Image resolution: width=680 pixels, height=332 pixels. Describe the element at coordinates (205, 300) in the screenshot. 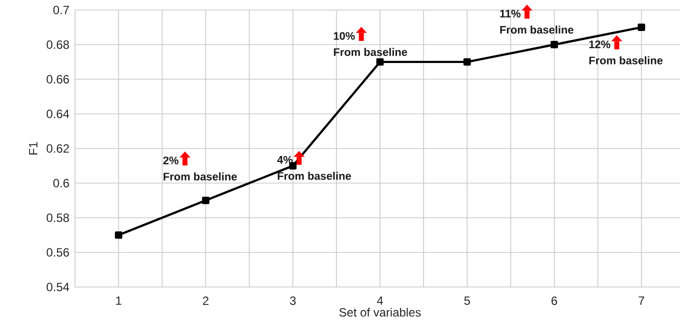

I see `x-tick-label: 2` at that location.